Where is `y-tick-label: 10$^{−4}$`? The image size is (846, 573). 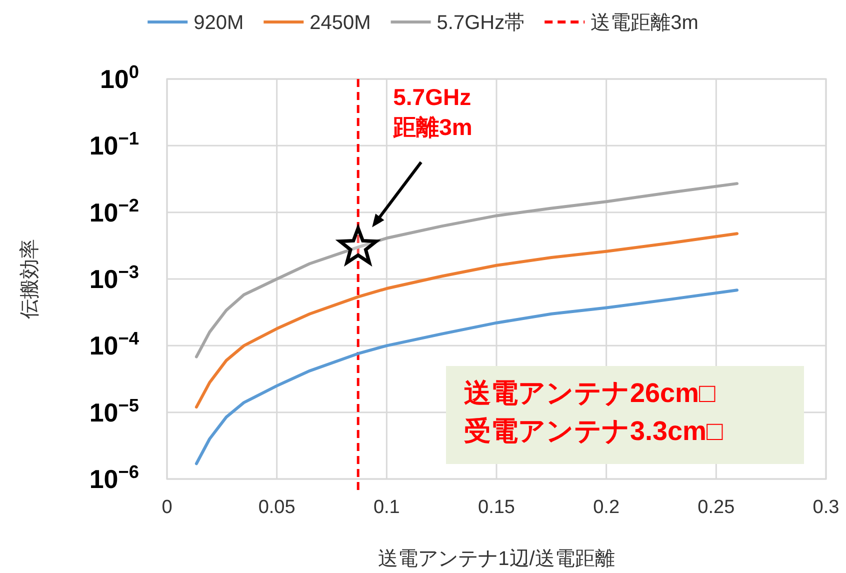
y-tick-label: 10$^{−4}$ is located at coordinates (114, 344).